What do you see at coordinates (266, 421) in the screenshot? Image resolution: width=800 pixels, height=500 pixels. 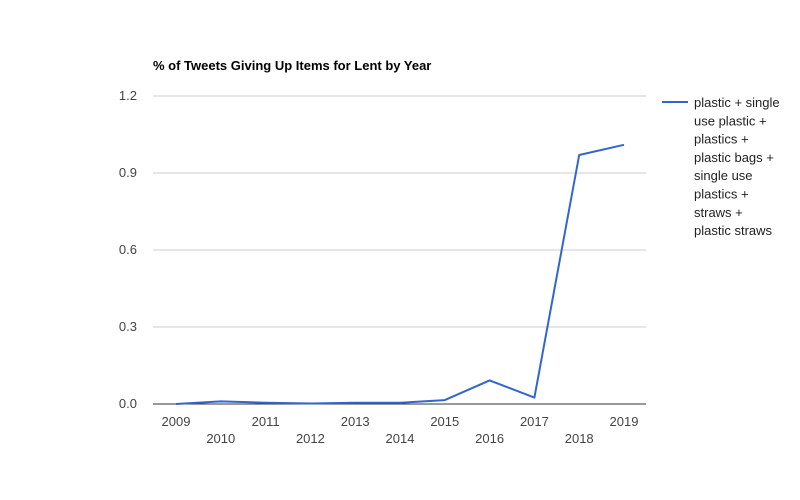 I see `x-tick-label: 2011` at bounding box center [266, 421].